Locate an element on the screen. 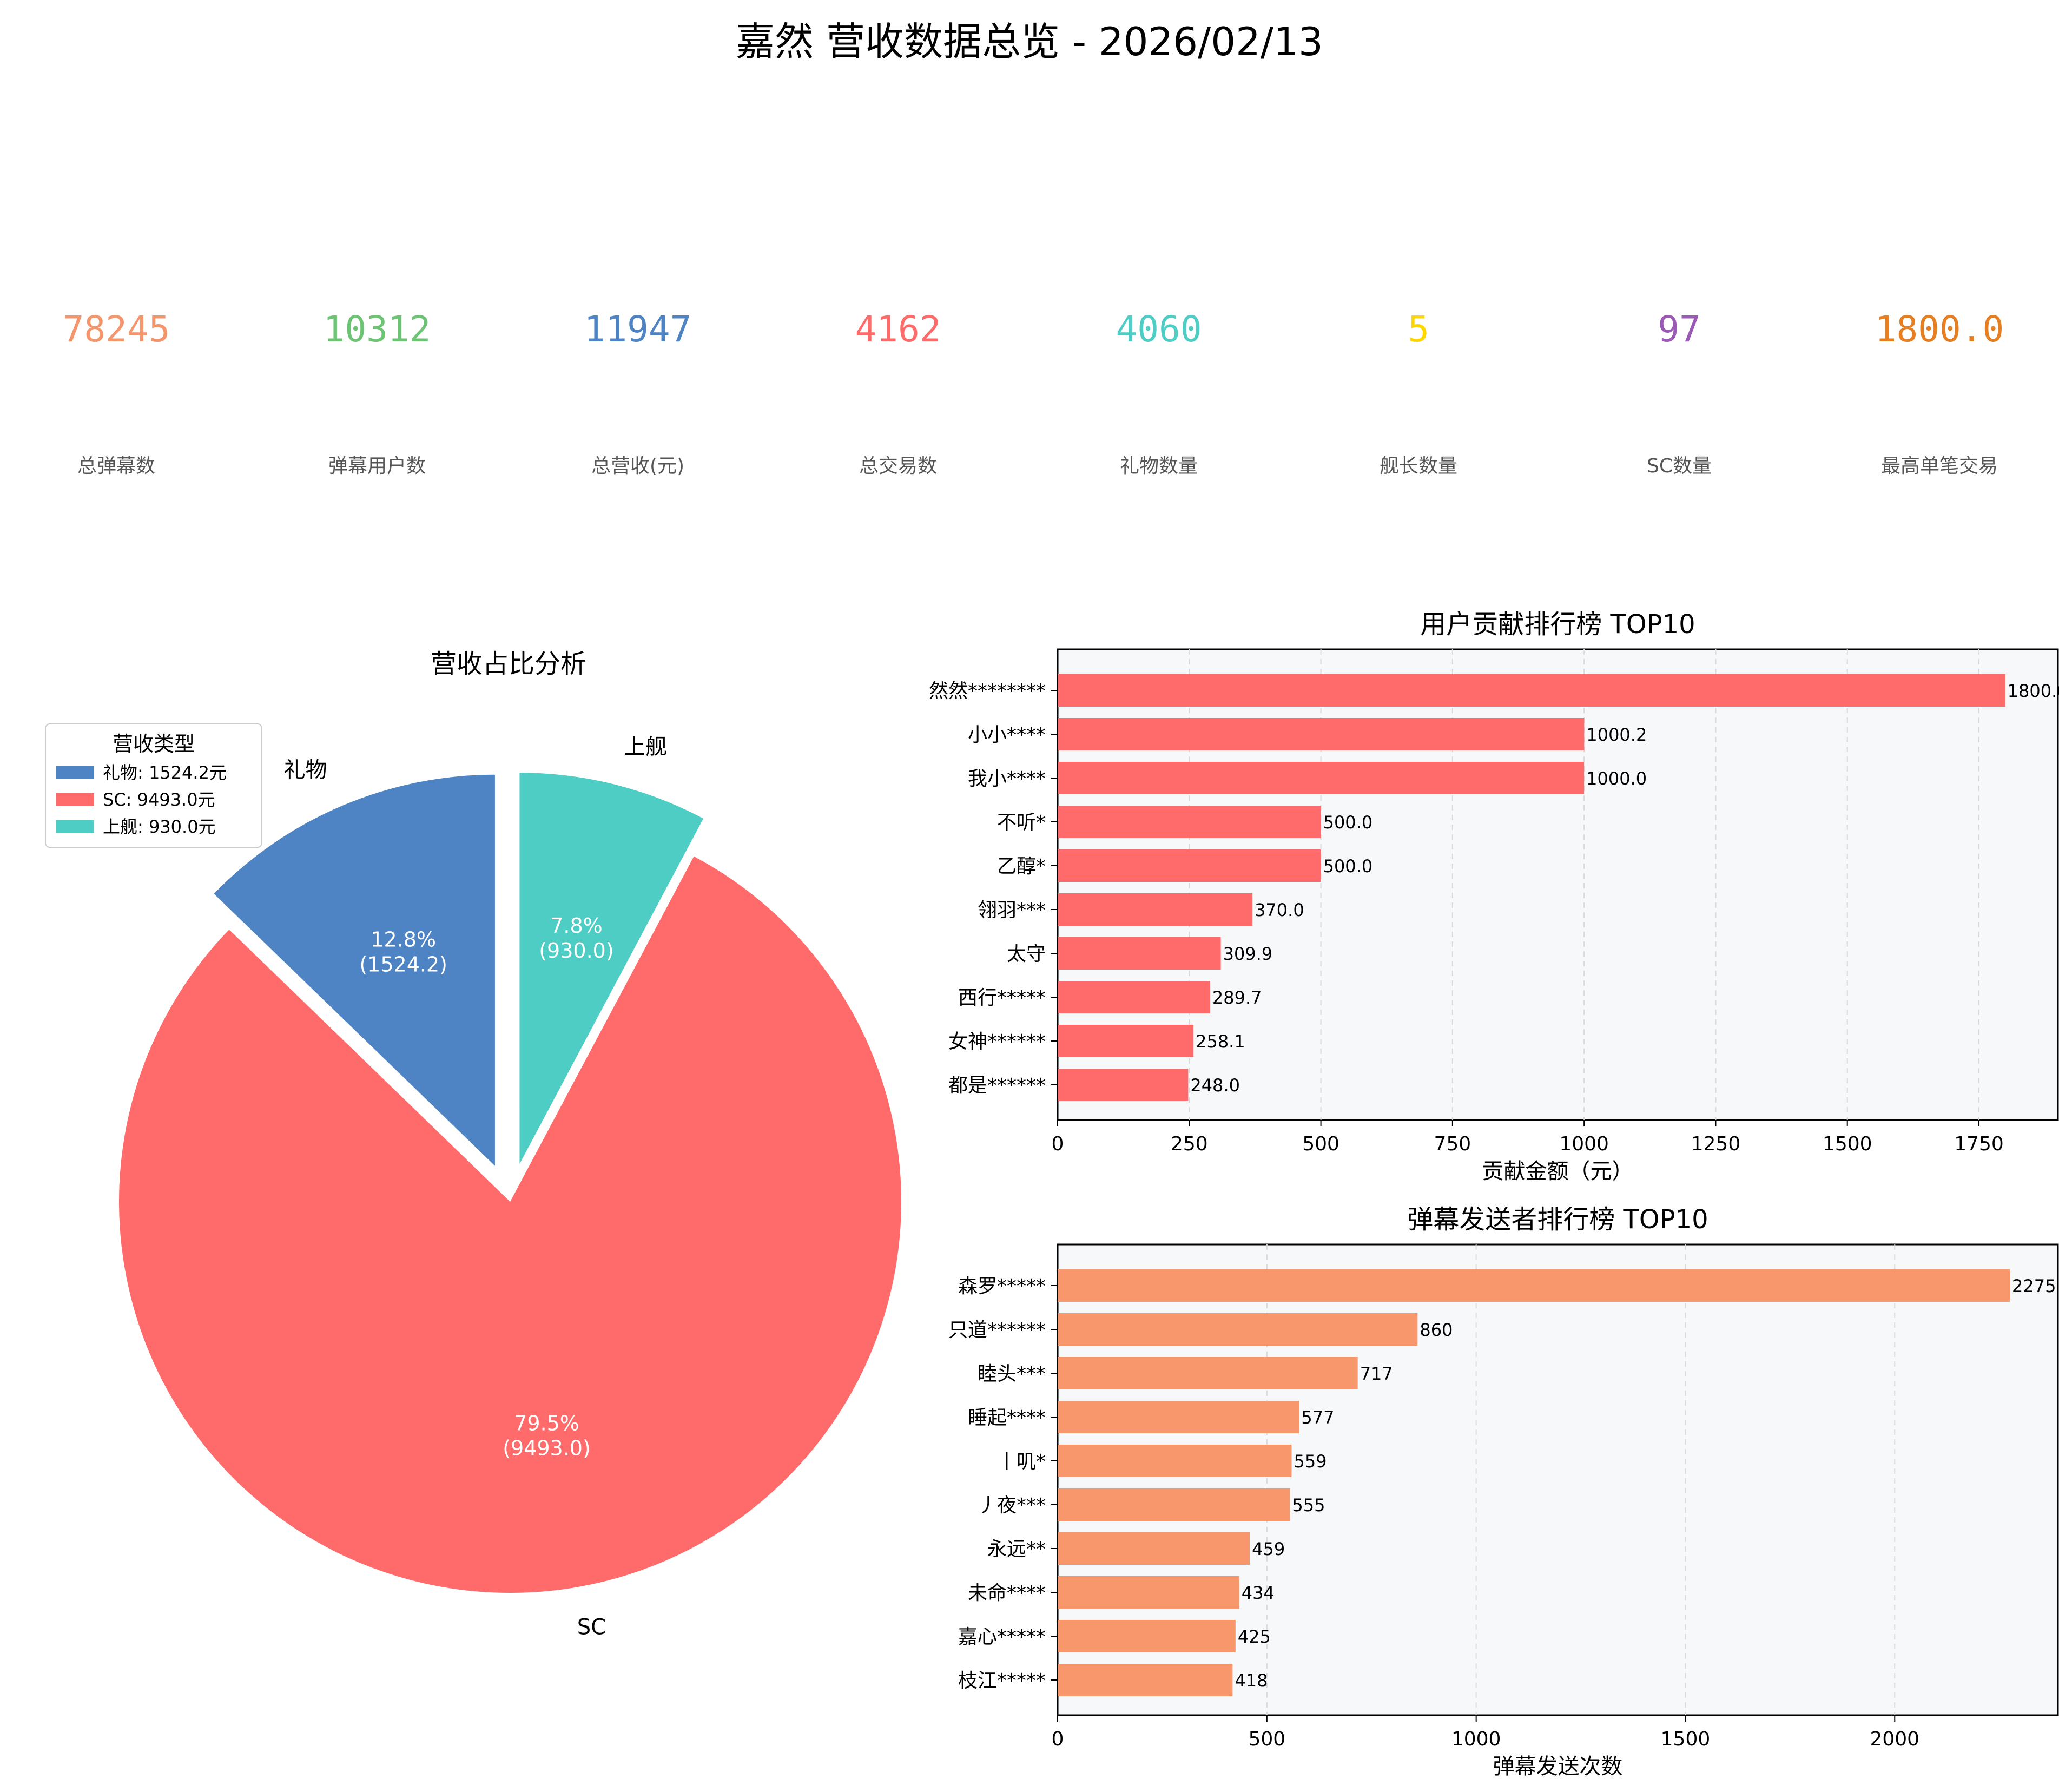 The width and height of the screenshot is (2059, 1792). kpi-value: 78245 is located at coordinates (116, 329).